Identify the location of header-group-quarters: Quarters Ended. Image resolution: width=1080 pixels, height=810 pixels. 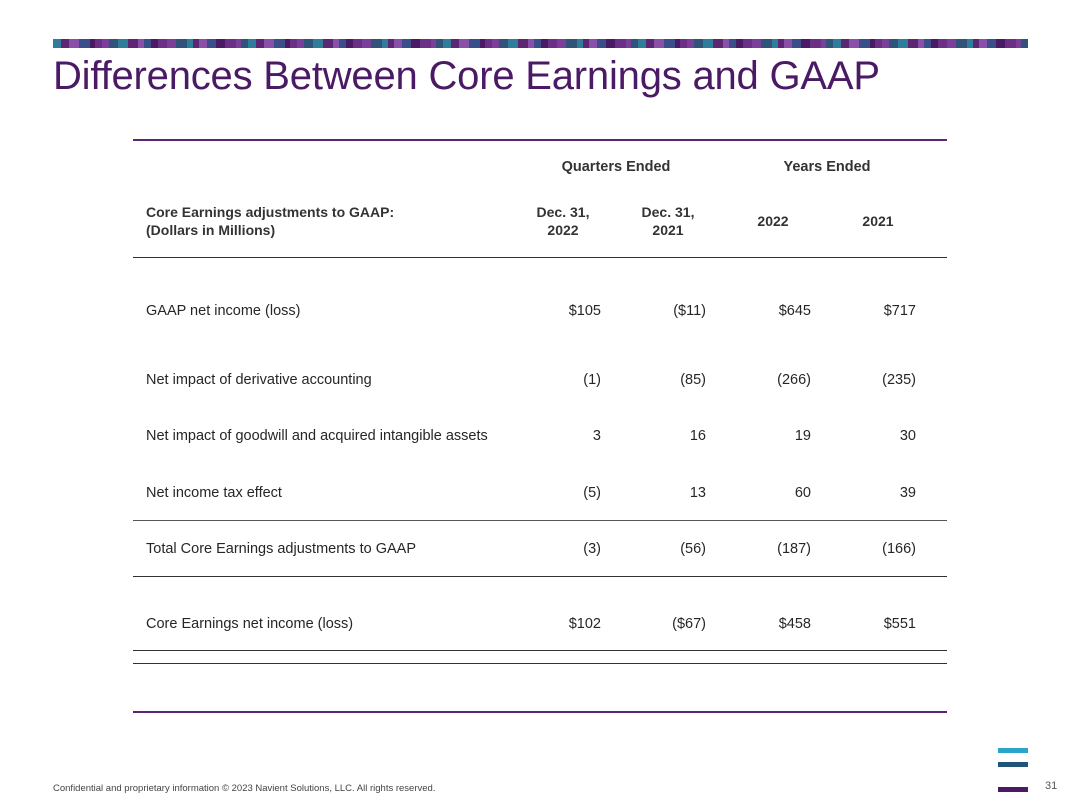
(616, 167).